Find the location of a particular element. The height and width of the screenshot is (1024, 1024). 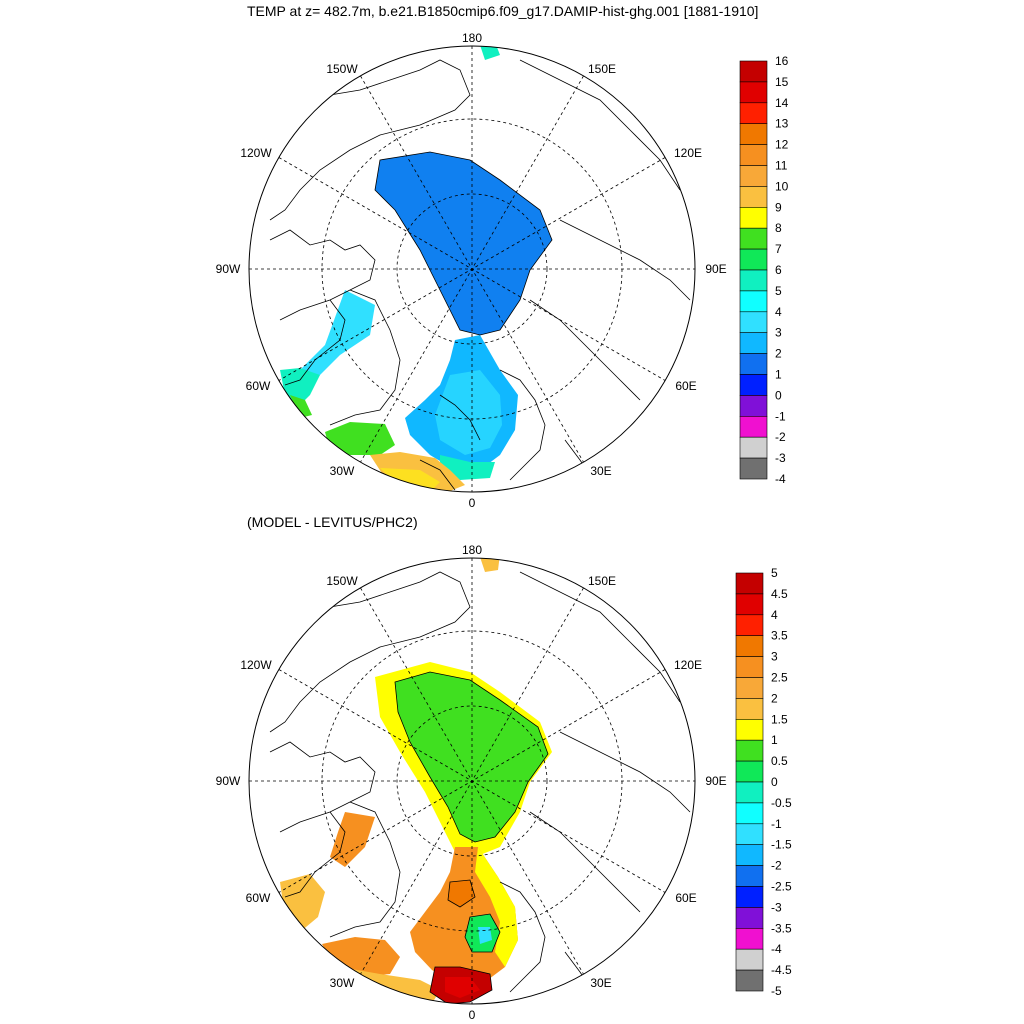

colorbar-tick-label: 10 is located at coordinates (782, 186).